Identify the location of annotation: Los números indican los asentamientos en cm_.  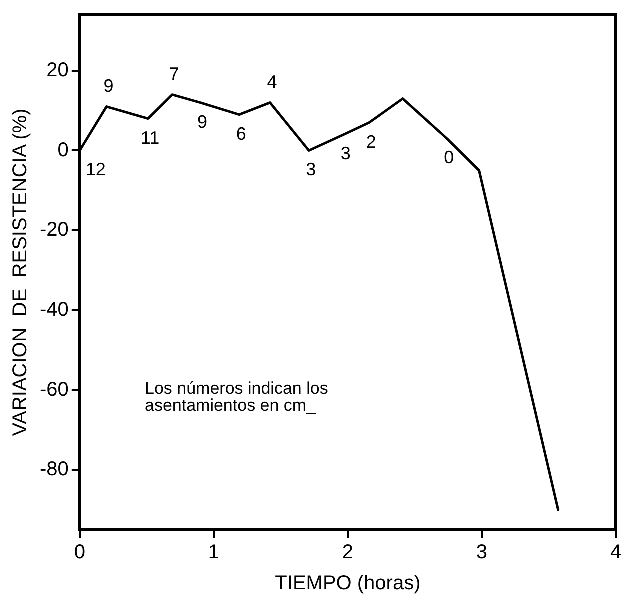
(237, 397).